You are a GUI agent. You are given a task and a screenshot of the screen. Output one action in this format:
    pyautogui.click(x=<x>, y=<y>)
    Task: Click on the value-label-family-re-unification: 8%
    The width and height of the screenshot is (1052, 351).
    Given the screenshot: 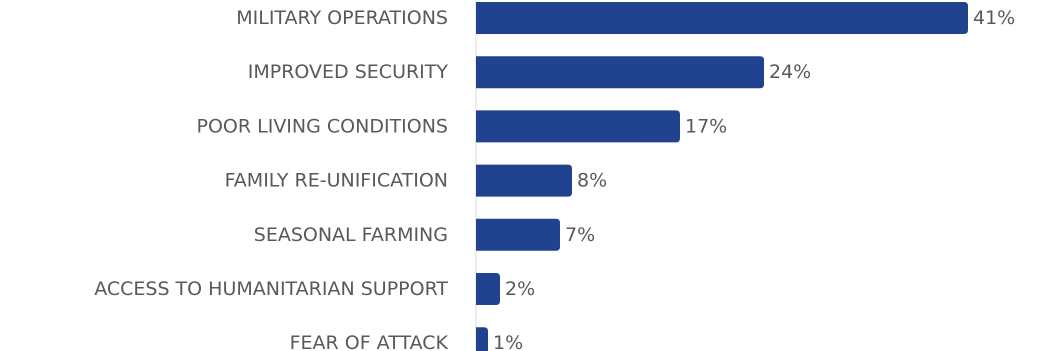 What is the action you would take?
    pyautogui.click(x=592, y=181)
    